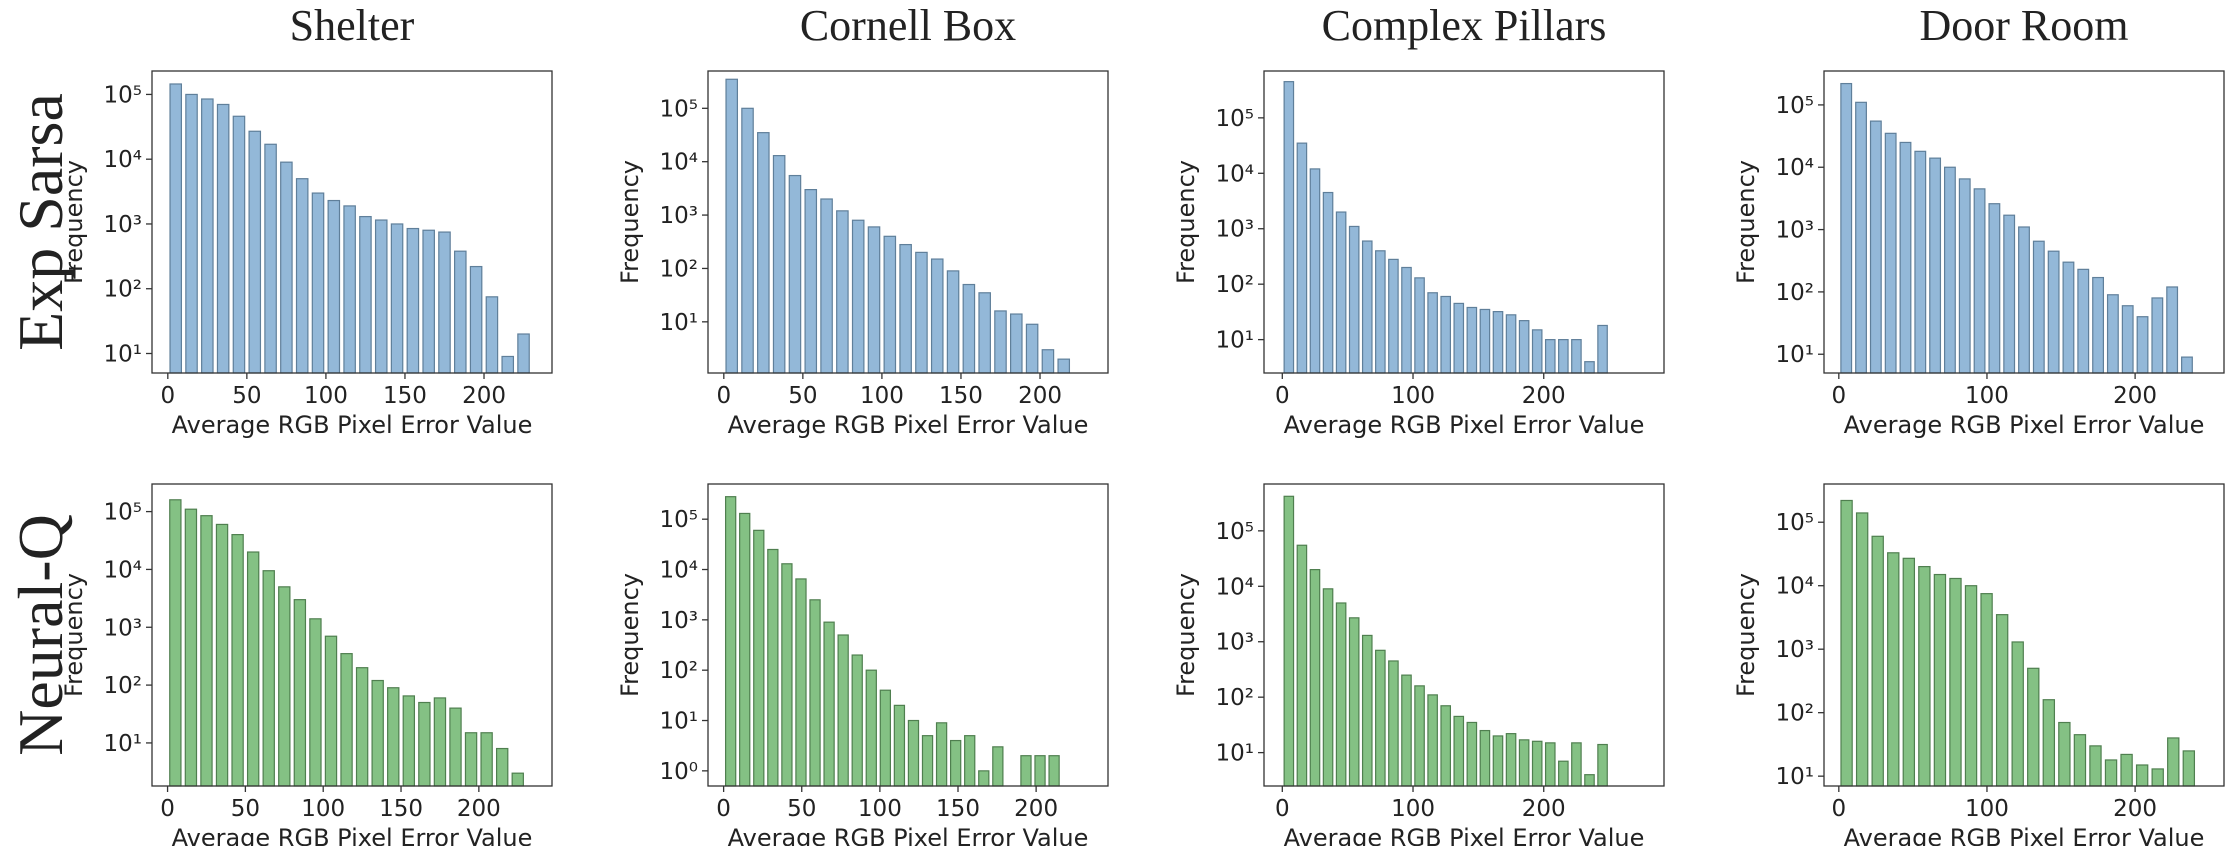  I want to click on column-title: Cornell Box, so click(908, 25).